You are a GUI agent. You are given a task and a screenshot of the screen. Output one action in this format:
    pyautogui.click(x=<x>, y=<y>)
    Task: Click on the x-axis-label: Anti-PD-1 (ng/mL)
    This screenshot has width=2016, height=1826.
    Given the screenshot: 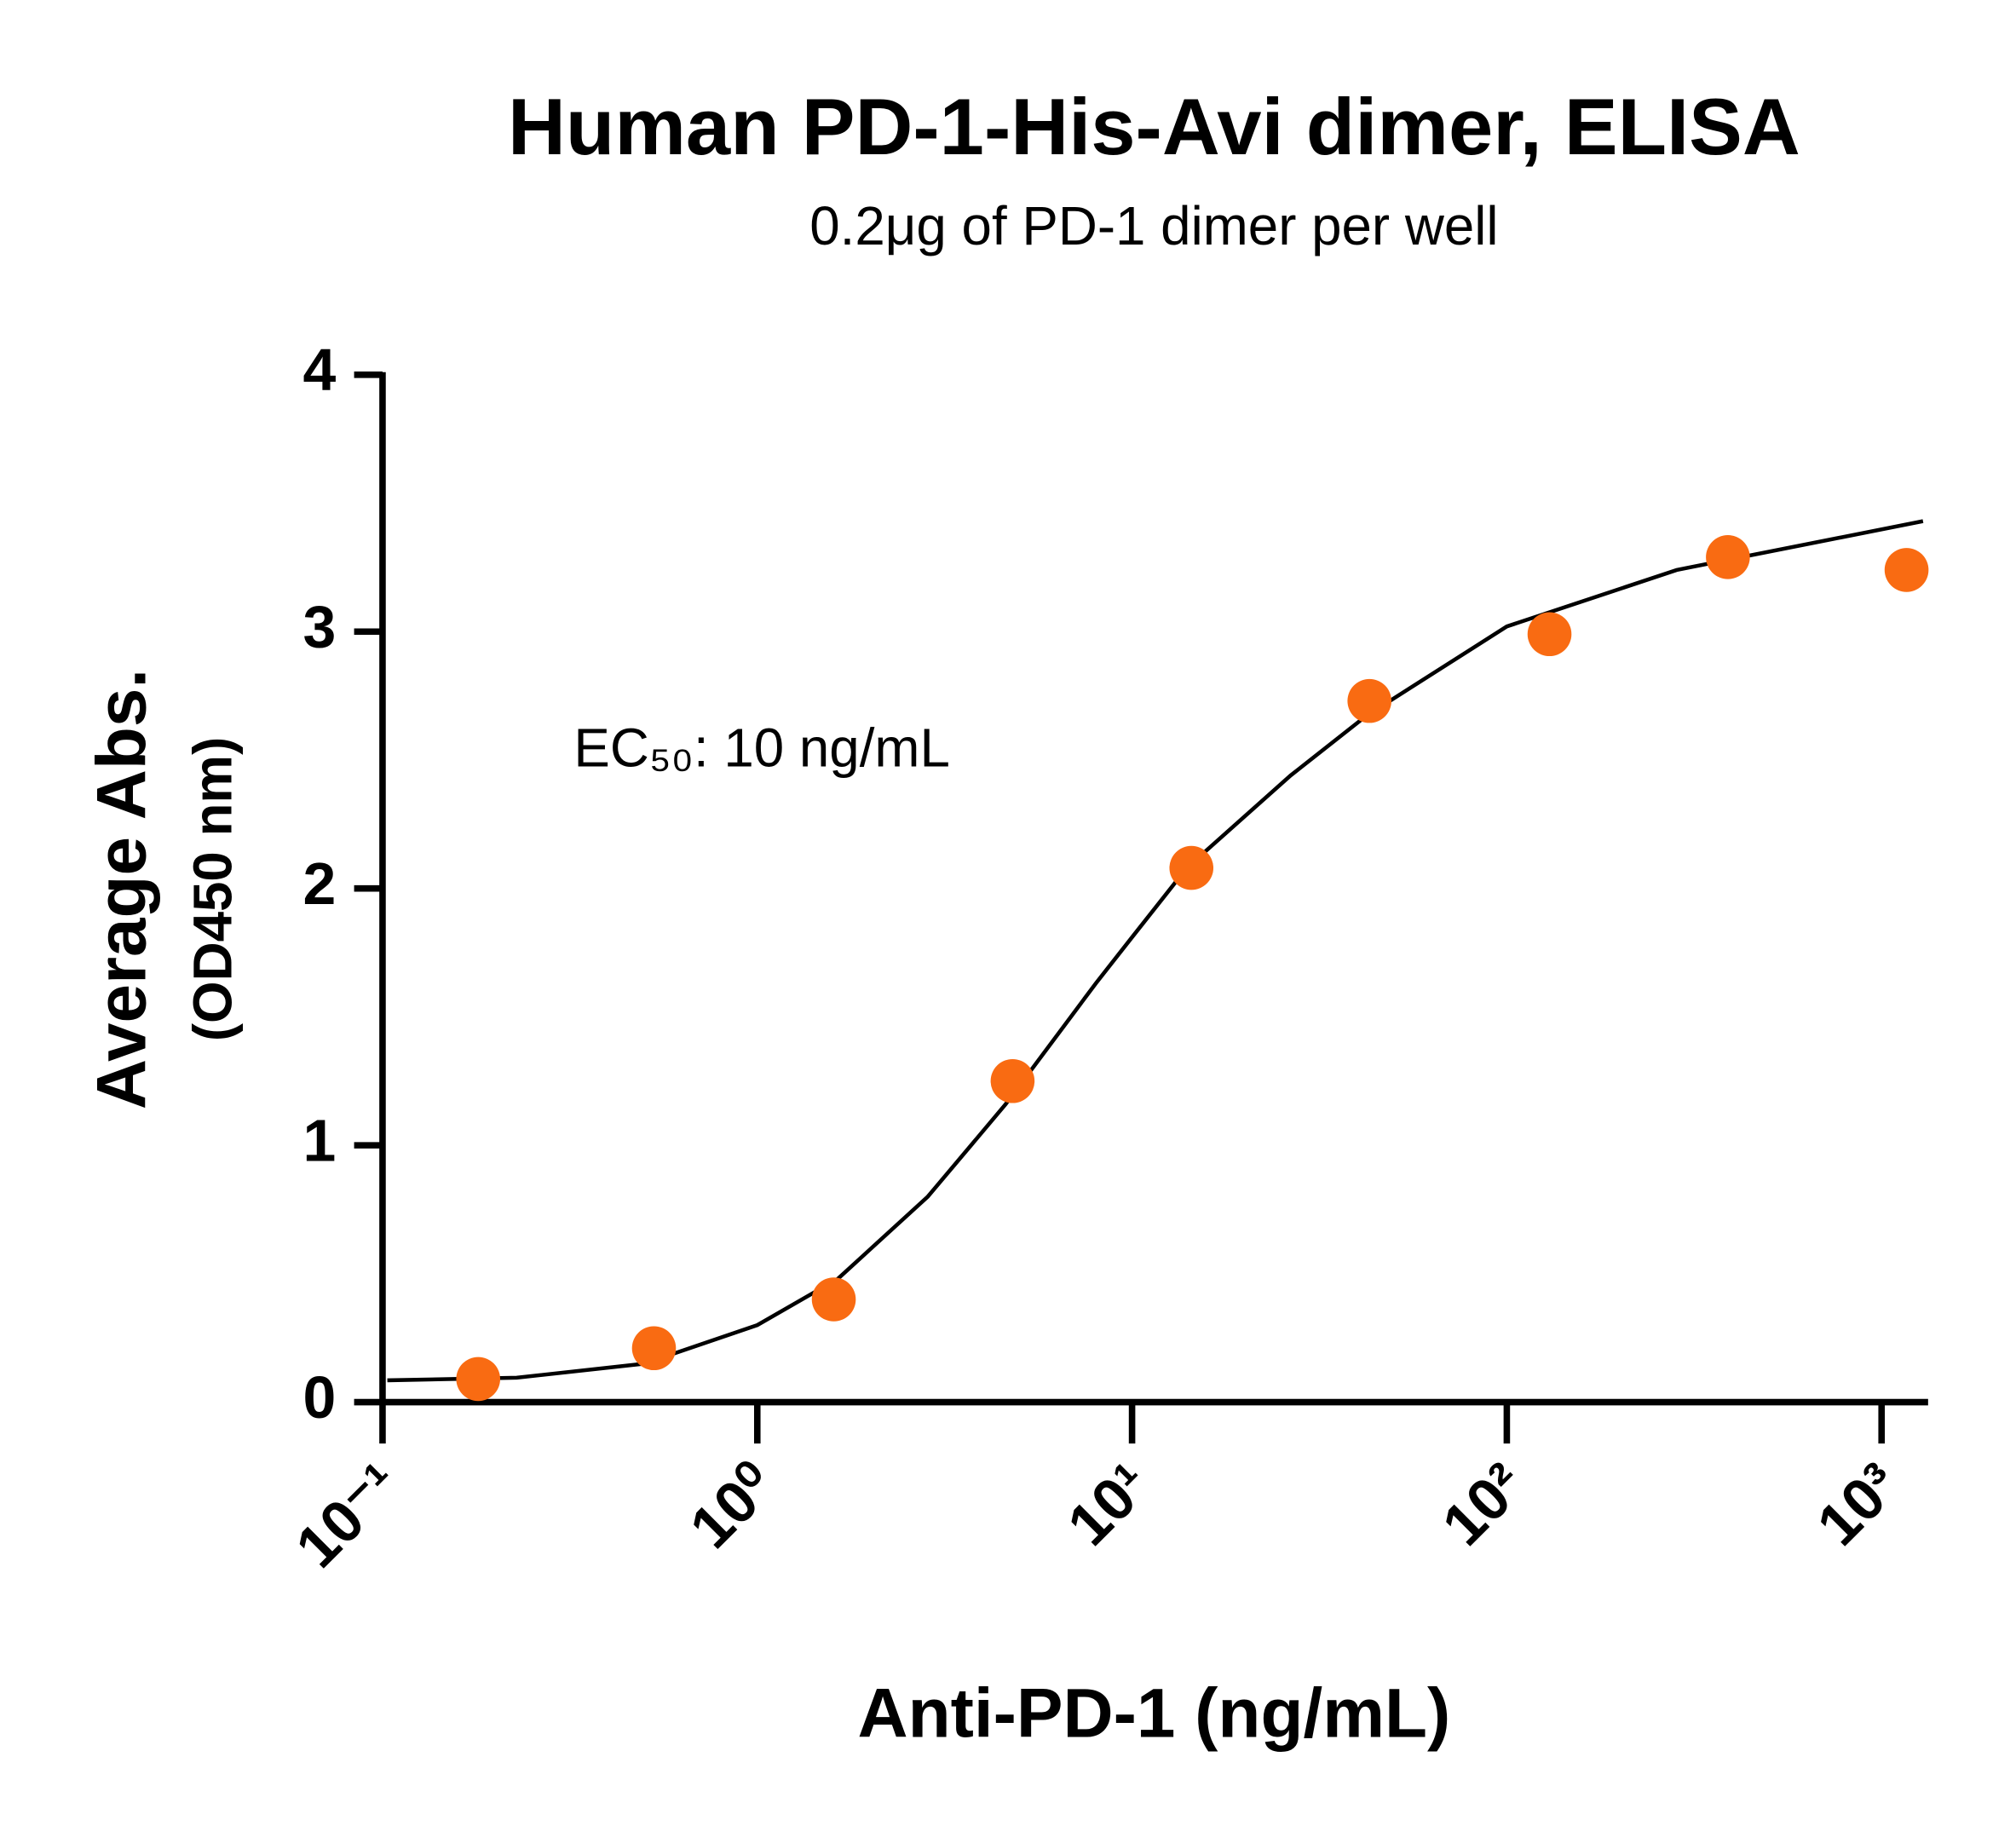 What is the action you would take?
    pyautogui.click(x=1153, y=1714)
    